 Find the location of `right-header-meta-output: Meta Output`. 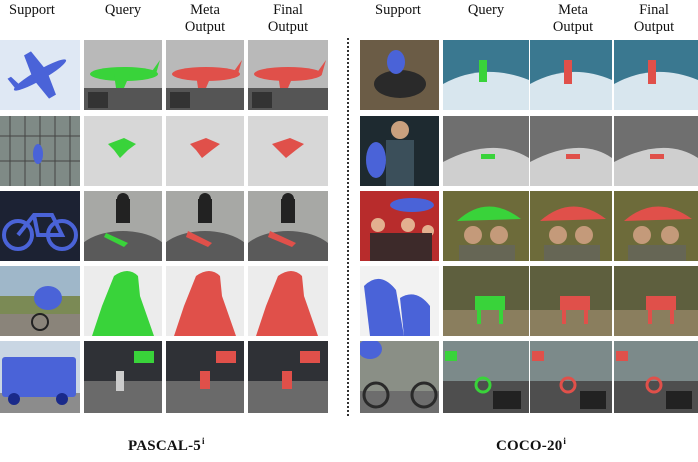

right-header-meta-output: Meta Output is located at coordinates (573, 18).